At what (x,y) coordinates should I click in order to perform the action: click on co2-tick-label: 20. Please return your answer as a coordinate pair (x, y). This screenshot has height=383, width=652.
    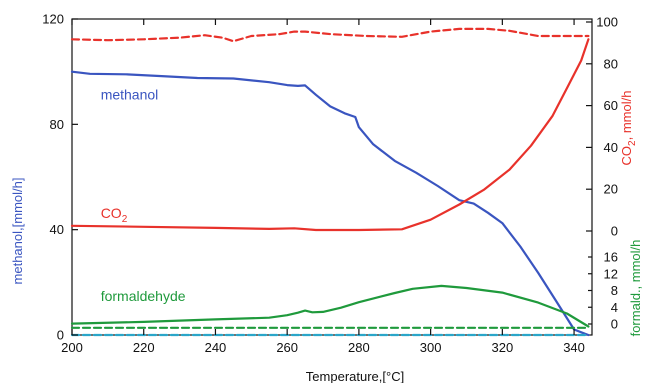
    Looking at the image, I should click on (611, 189).